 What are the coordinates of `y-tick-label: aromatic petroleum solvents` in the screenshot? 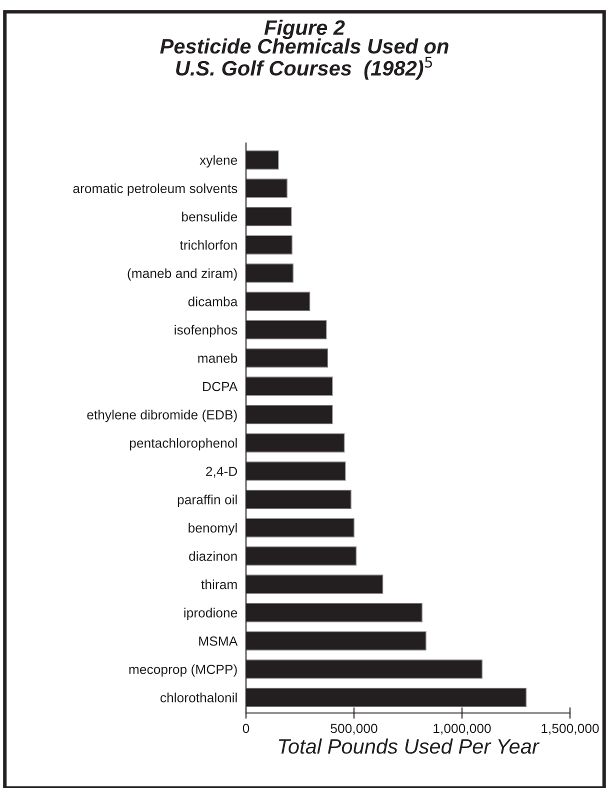 It's located at (155, 189).